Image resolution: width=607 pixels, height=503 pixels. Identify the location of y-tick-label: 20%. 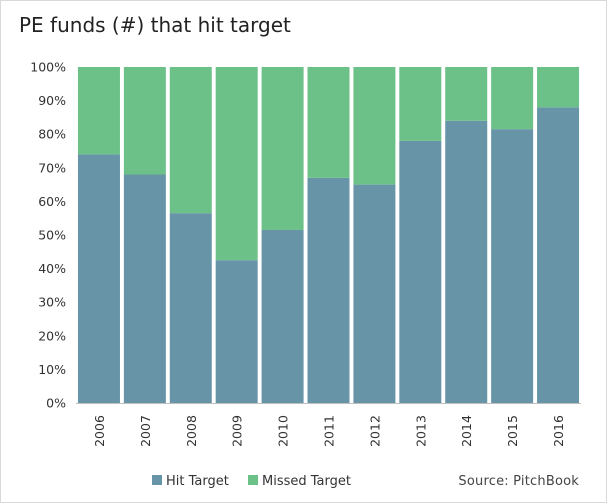
(52, 335).